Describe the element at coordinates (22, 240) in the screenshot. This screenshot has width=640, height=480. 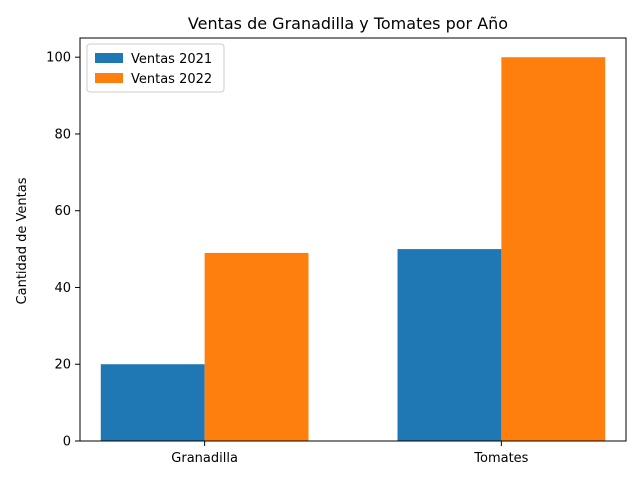
I see `y-axis-label: Cantidad de Ventas` at that location.